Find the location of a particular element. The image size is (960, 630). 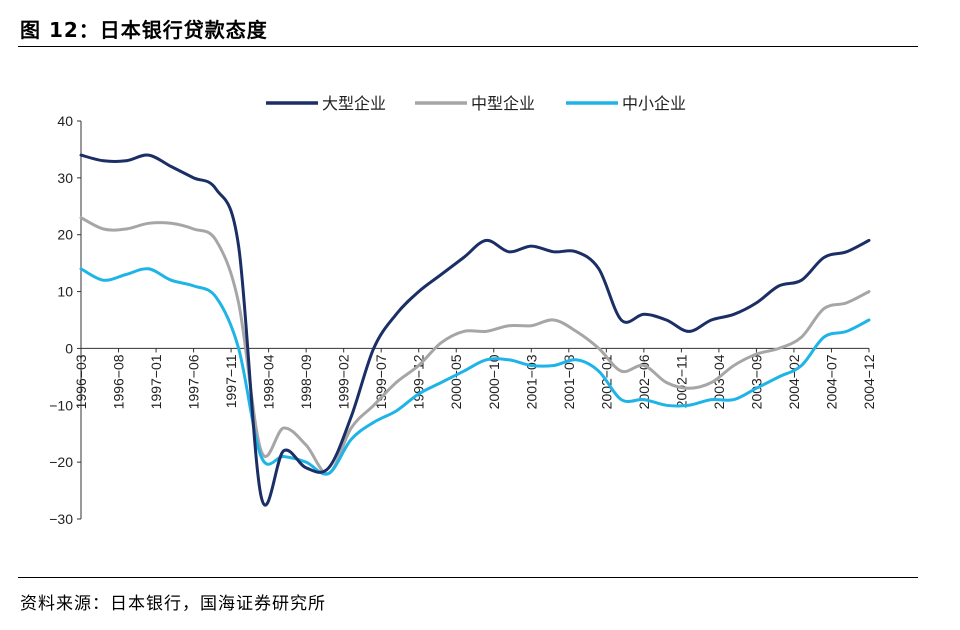

x-tick-label: 2004−12 is located at coordinates (869, 381).